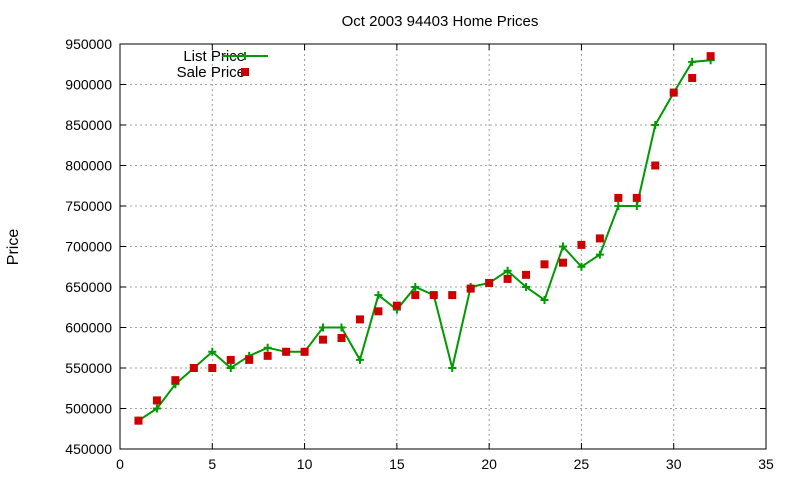  I want to click on y-tick-label: 550000, so click(88, 368).